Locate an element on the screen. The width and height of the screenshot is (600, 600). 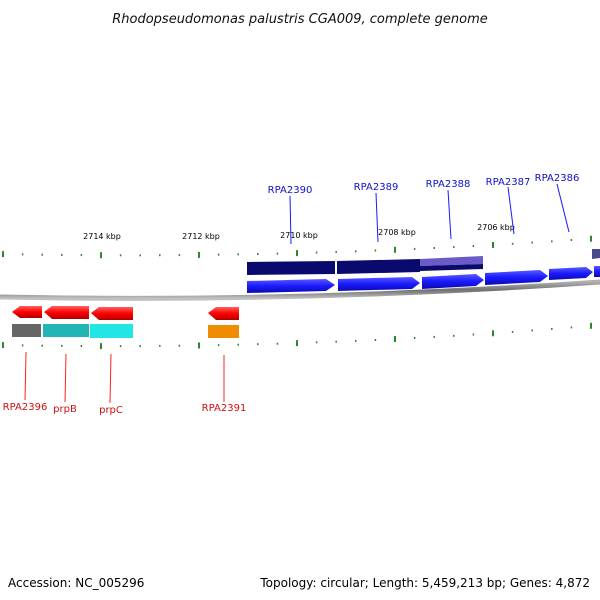
cds-prpb is located at coordinates (66, 330).